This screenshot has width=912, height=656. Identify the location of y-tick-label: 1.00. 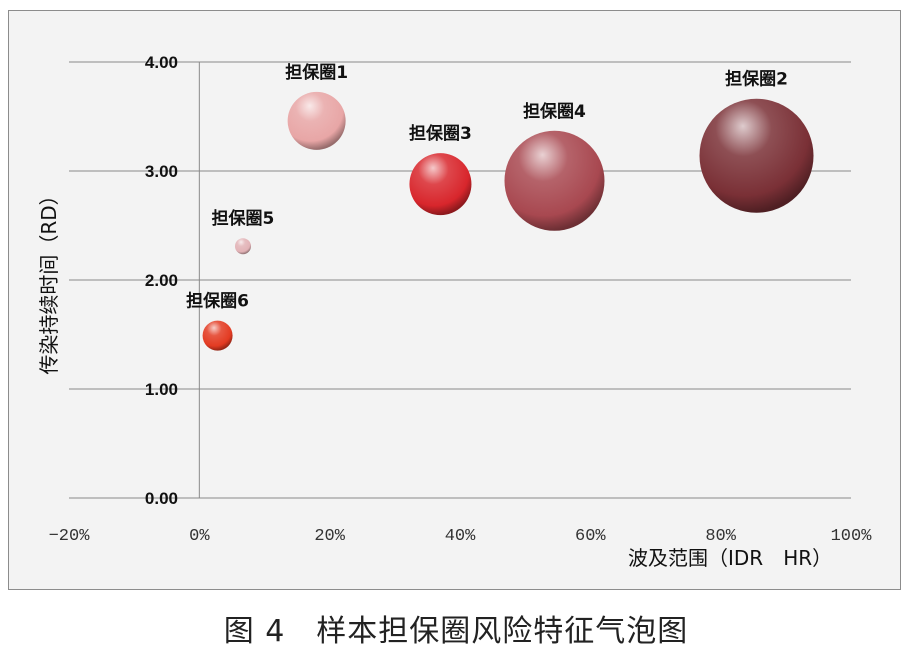
(161, 389).